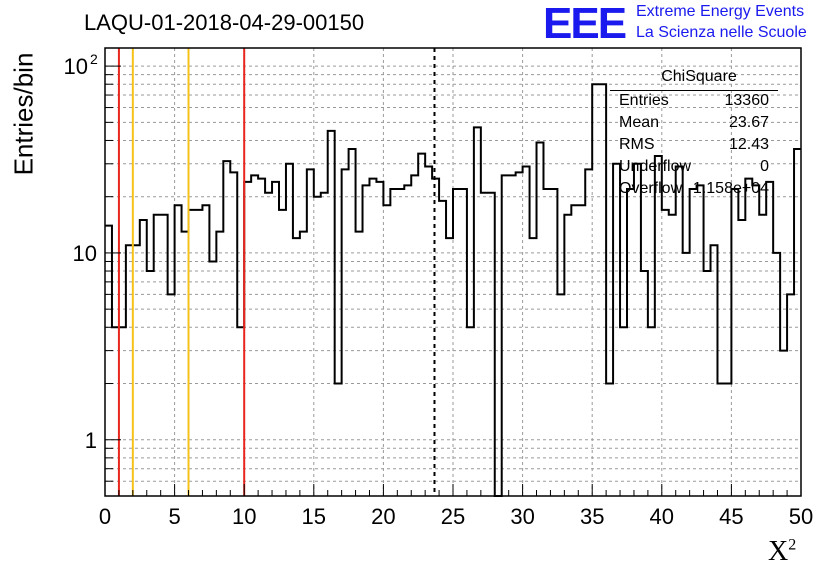 Image resolution: width=836 pixels, height=572 pixels. I want to click on chart-title: LAQU-01-2018-04-29-00150, so click(224, 22).